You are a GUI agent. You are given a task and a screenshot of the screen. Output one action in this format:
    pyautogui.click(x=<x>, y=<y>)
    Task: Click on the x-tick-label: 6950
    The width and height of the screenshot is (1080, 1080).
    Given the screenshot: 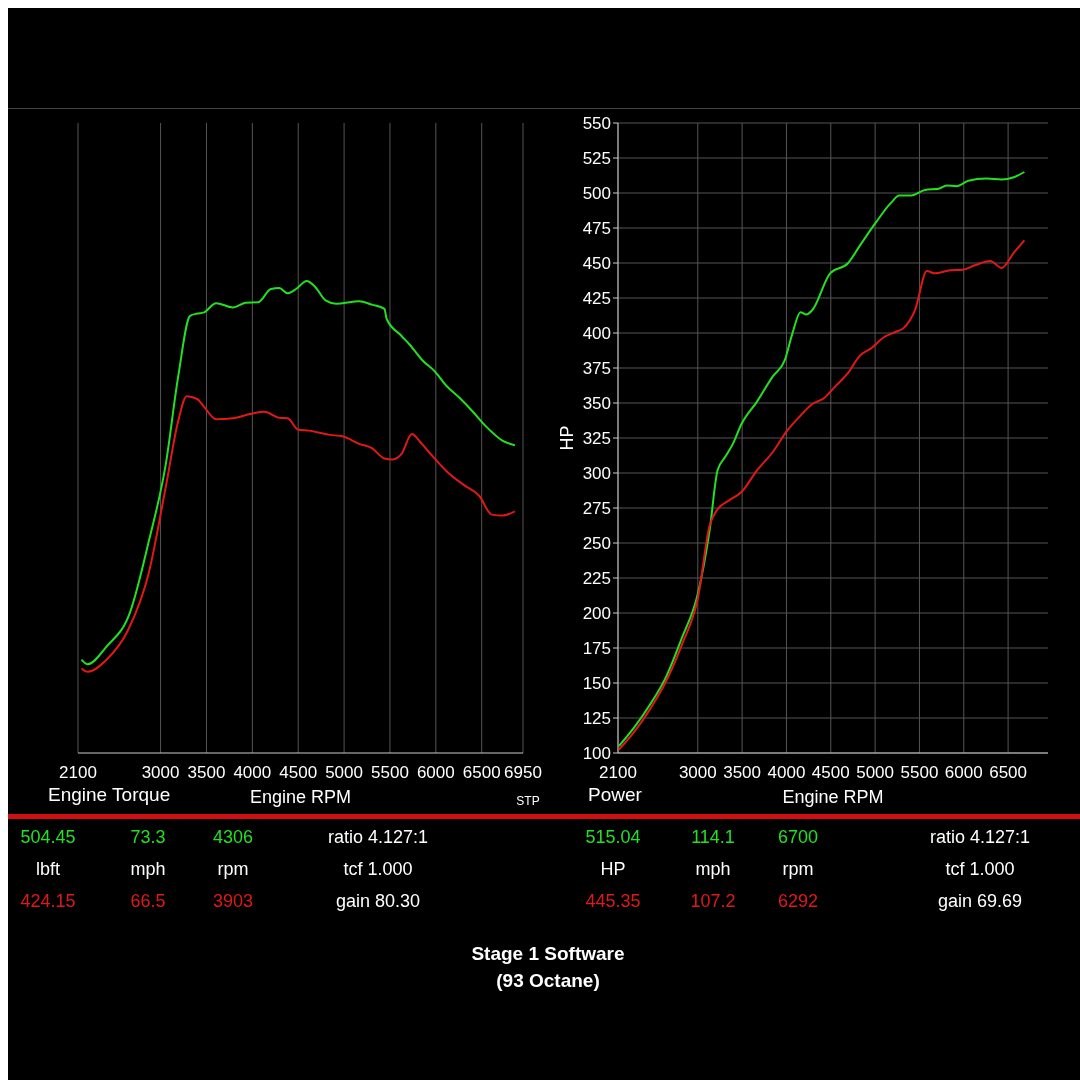 What is the action you would take?
    pyautogui.click(x=523, y=772)
    